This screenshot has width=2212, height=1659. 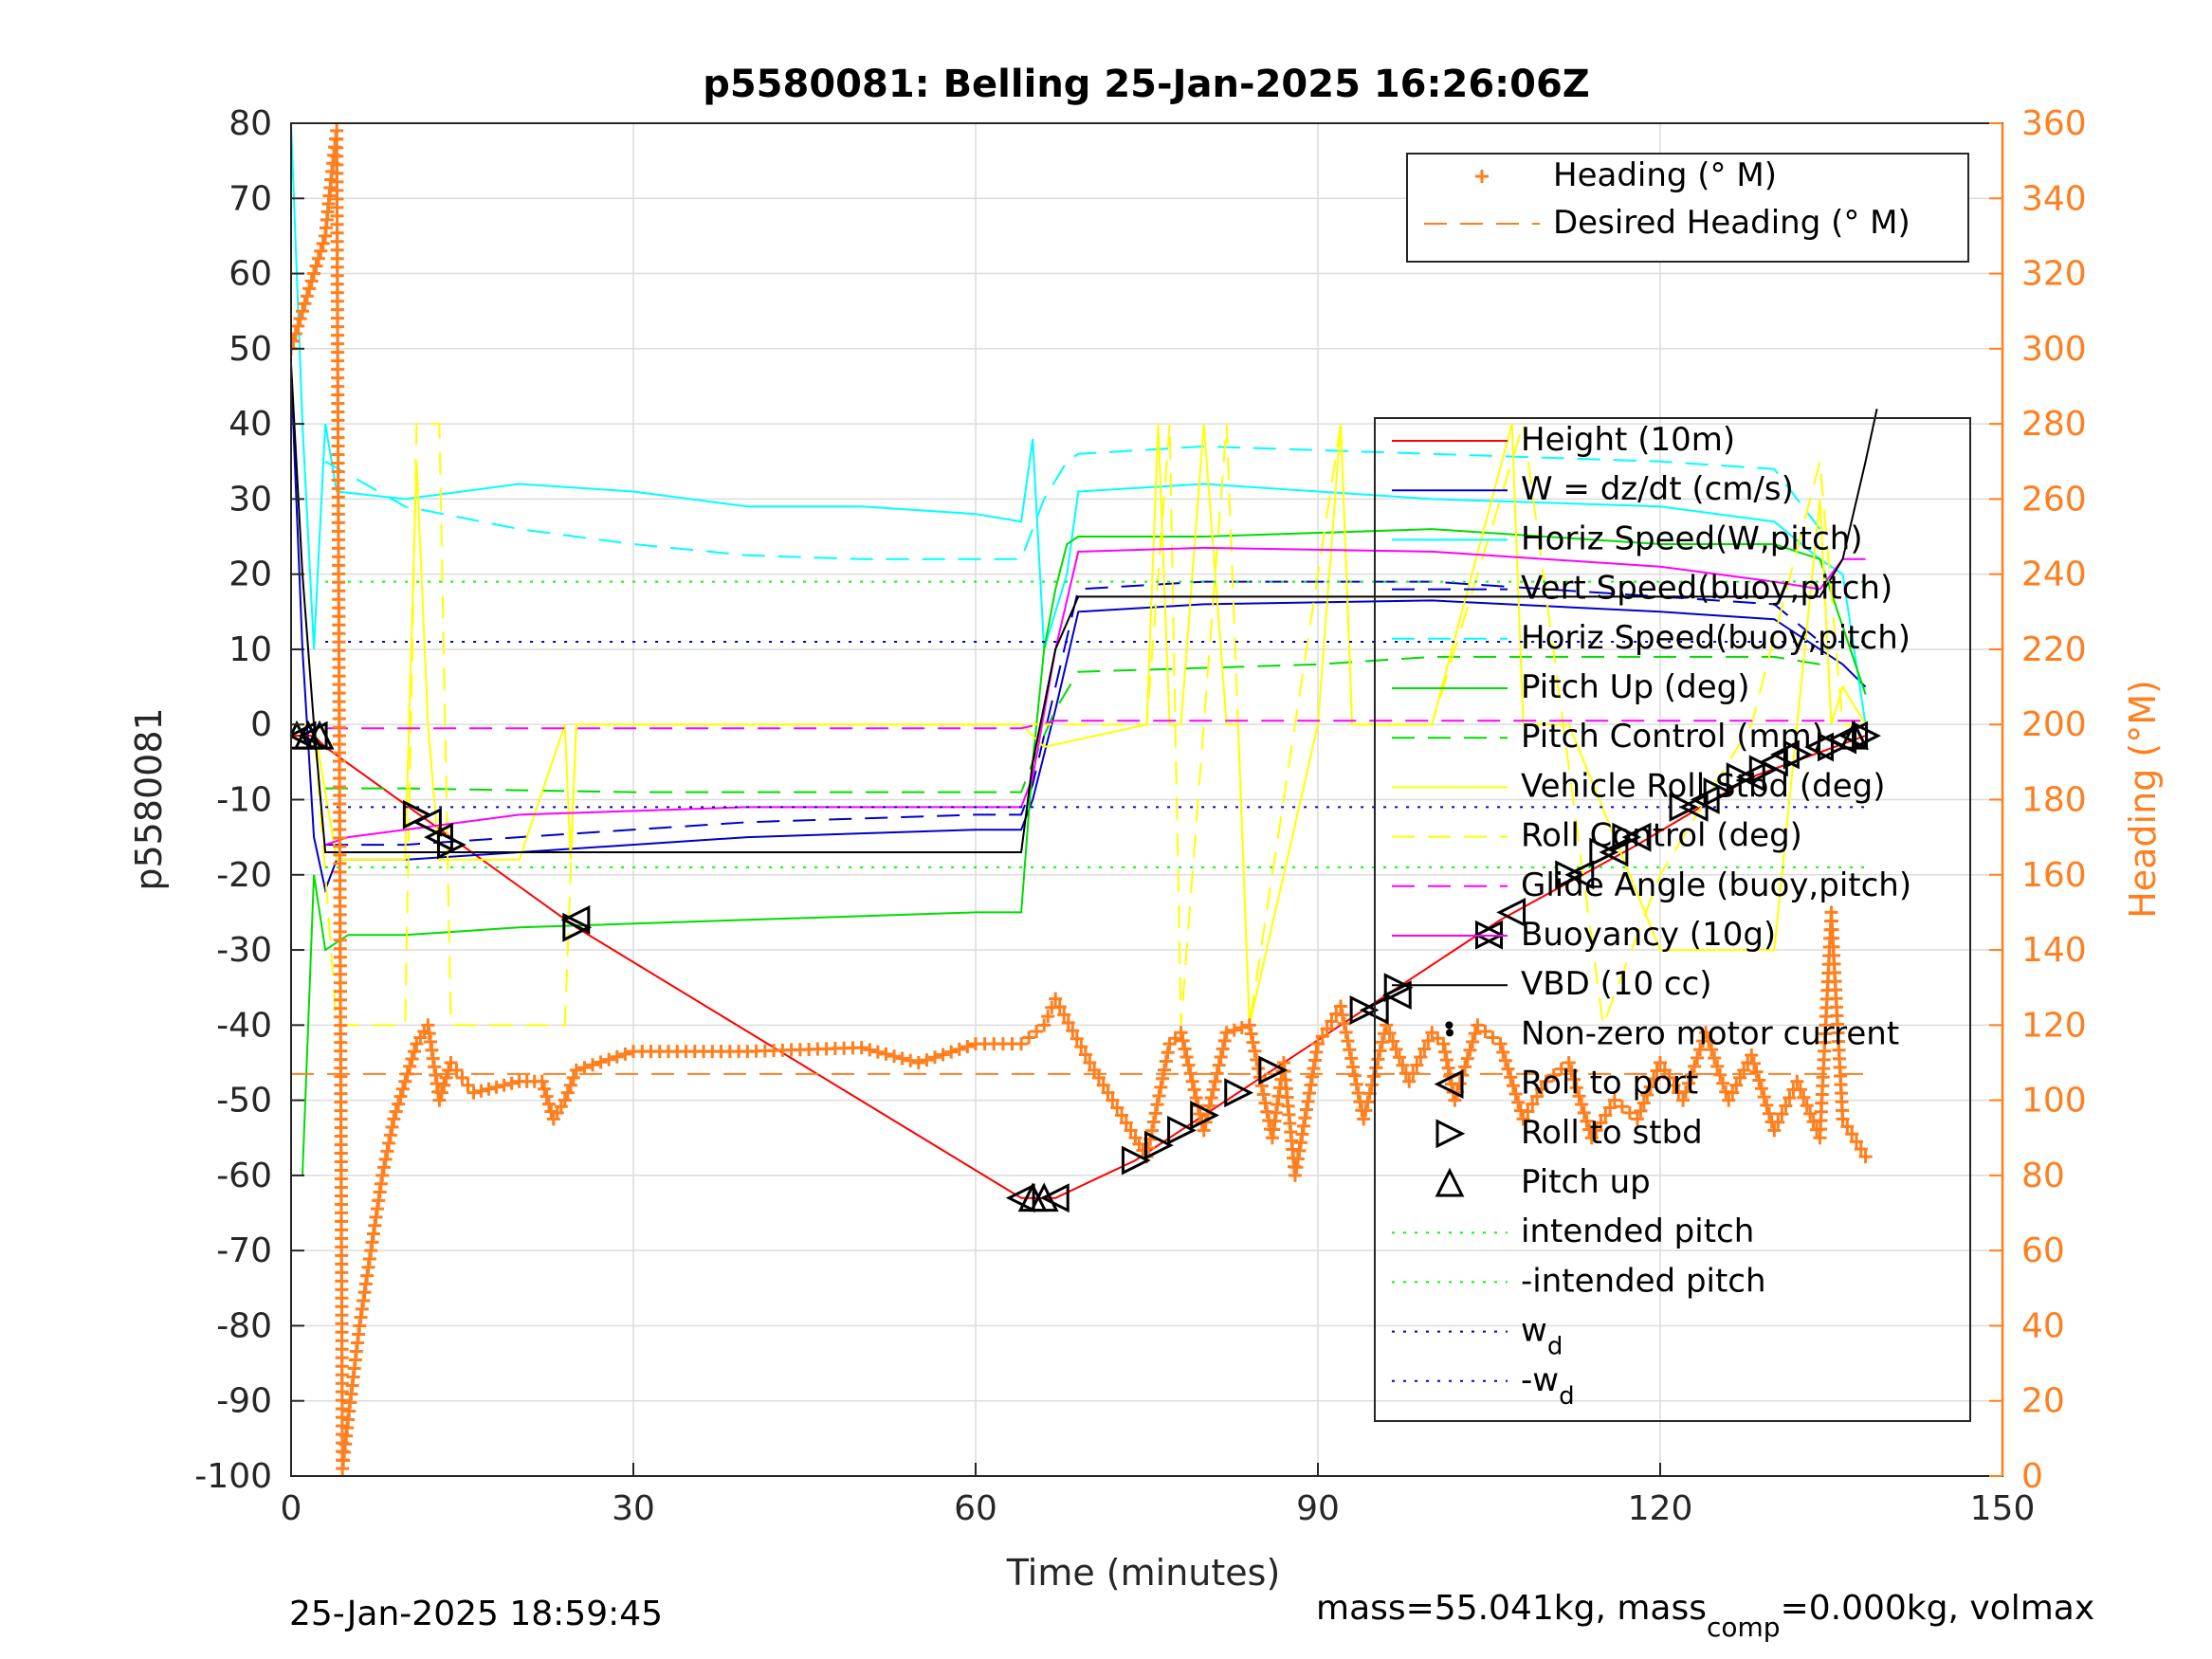 What do you see at coordinates (244, 950) in the screenshot?
I see `y-tick-label-left: -30` at bounding box center [244, 950].